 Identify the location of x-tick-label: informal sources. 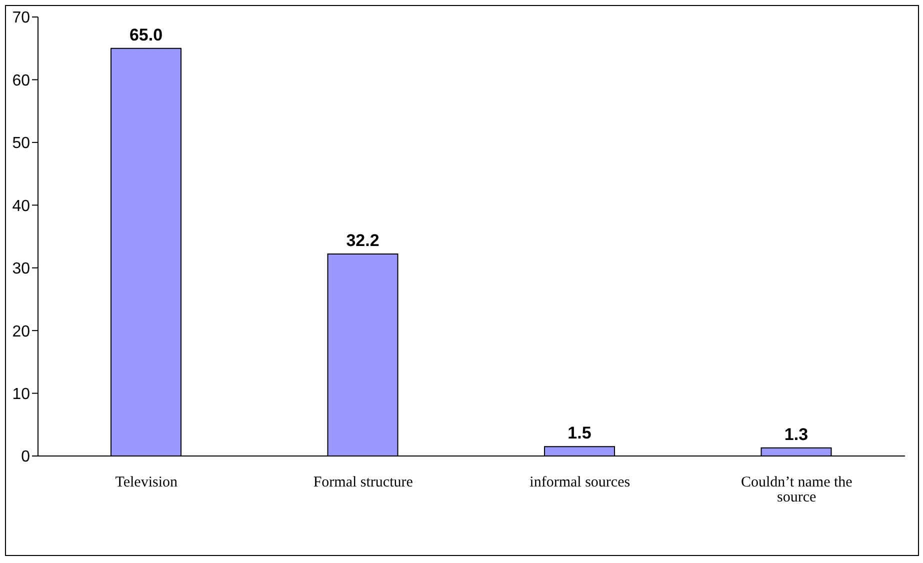
(580, 482).